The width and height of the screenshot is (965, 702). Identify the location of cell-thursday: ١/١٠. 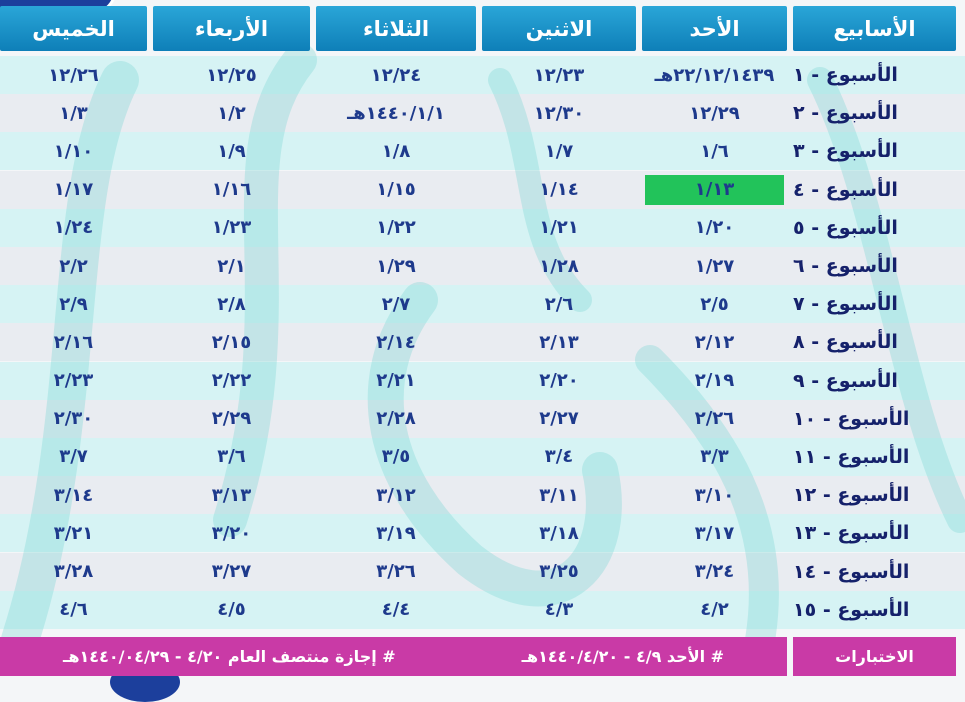
(73, 151).